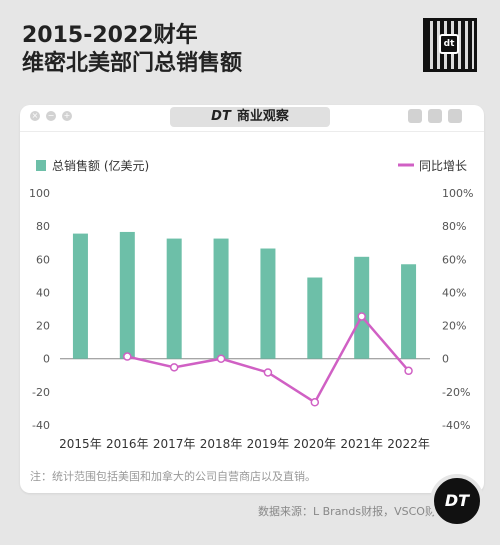  Describe the element at coordinates (408, 444) in the screenshot. I see `x-tick-label: 2022年` at that location.